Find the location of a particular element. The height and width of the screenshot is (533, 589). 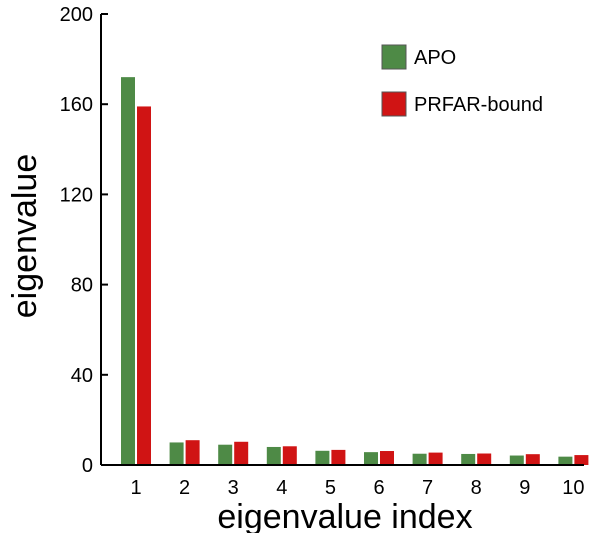

y-axis-title: eigenvalue is located at coordinates (25, 236).